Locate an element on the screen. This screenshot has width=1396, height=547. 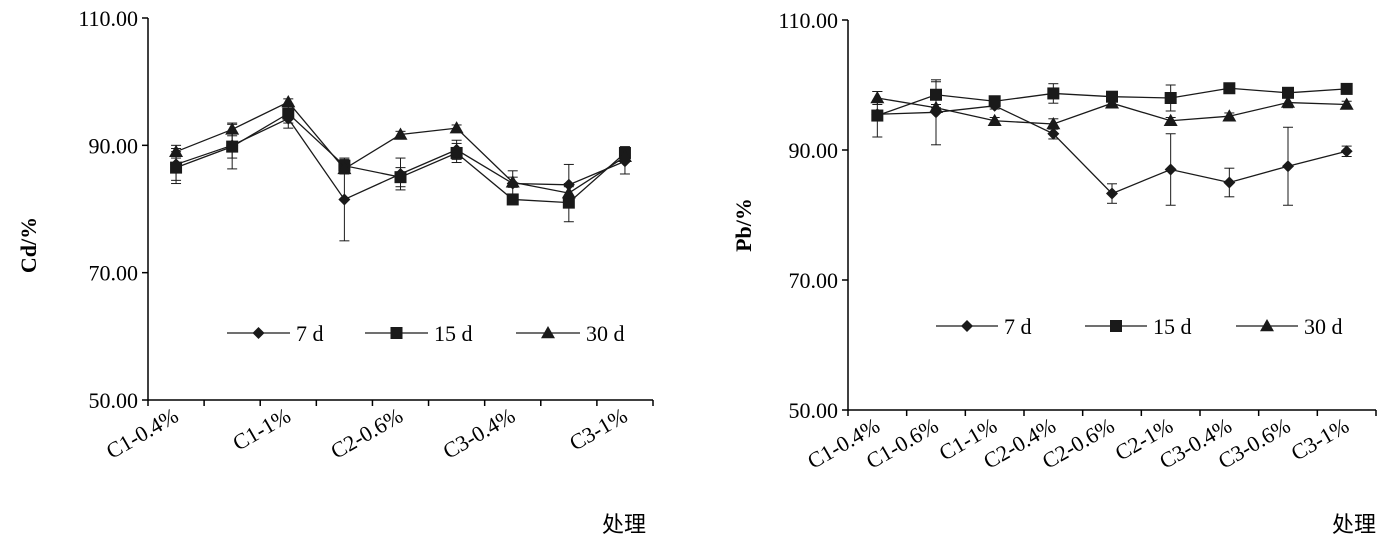
cd-legend-label: 30 d is located at coordinates (605, 333).